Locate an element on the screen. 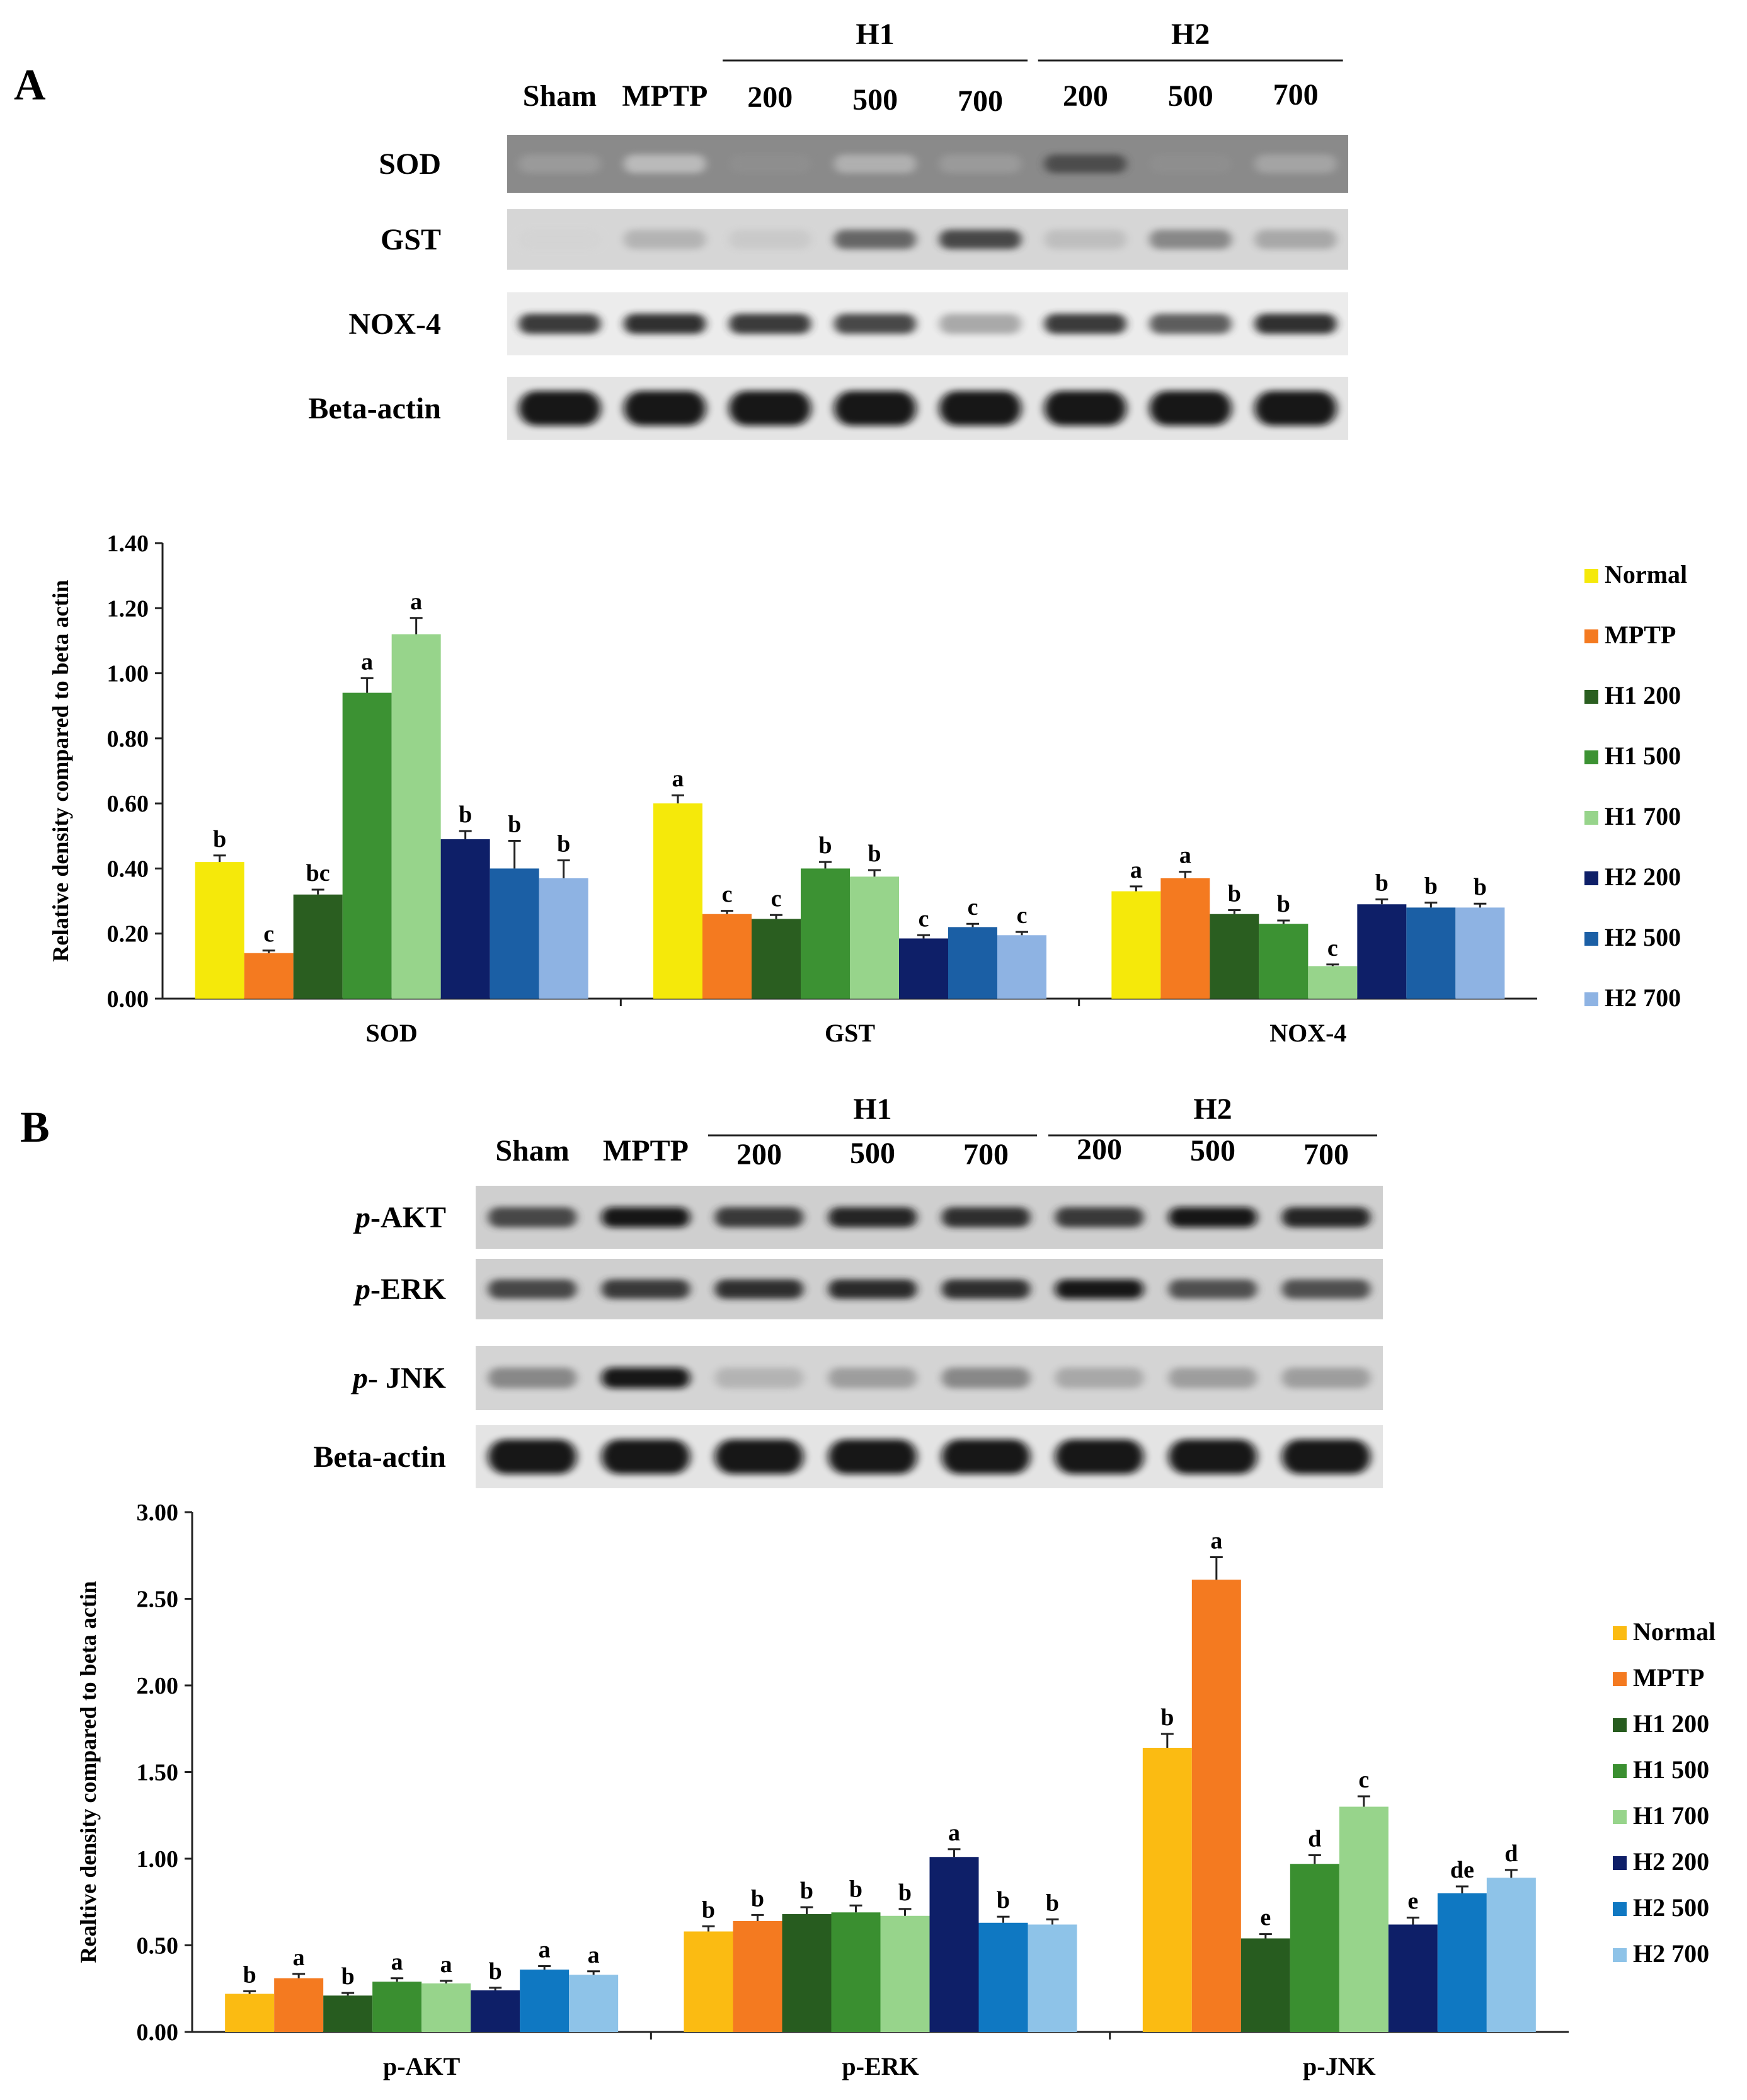  panel-label-b: B is located at coordinates (35, 1127).